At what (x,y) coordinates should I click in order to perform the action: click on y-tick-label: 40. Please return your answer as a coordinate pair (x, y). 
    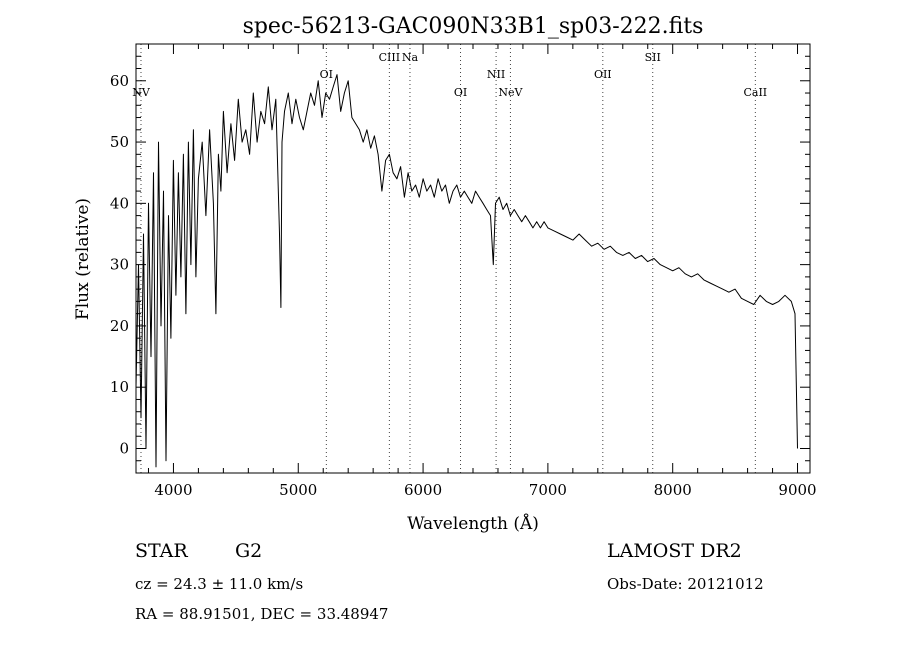
    Looking at the image, I should click on (119, 203).